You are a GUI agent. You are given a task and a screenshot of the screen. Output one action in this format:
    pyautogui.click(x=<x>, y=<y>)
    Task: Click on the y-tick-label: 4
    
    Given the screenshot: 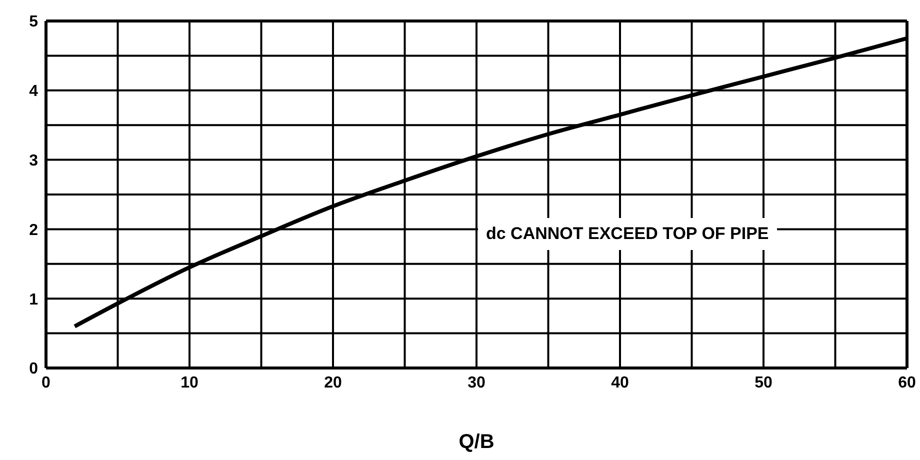 What is the action you would take?
    pyautogui.click(x=33, y=91)
    